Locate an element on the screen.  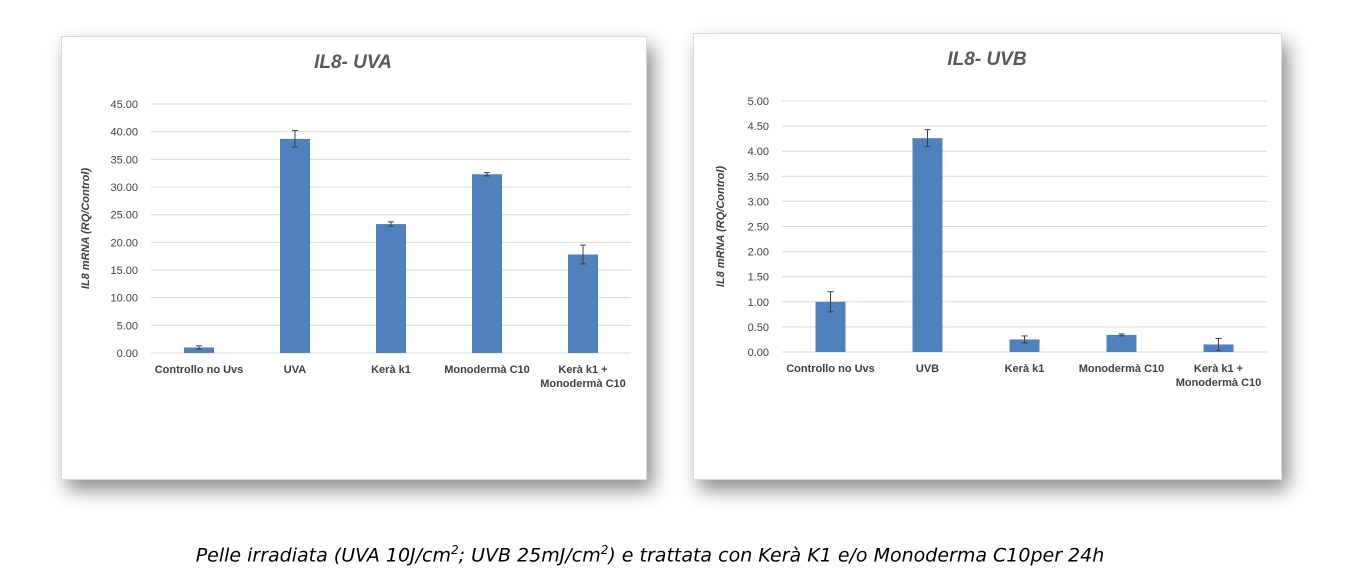
chart-title: IL8- UVB is located at coordinates (986, 59).